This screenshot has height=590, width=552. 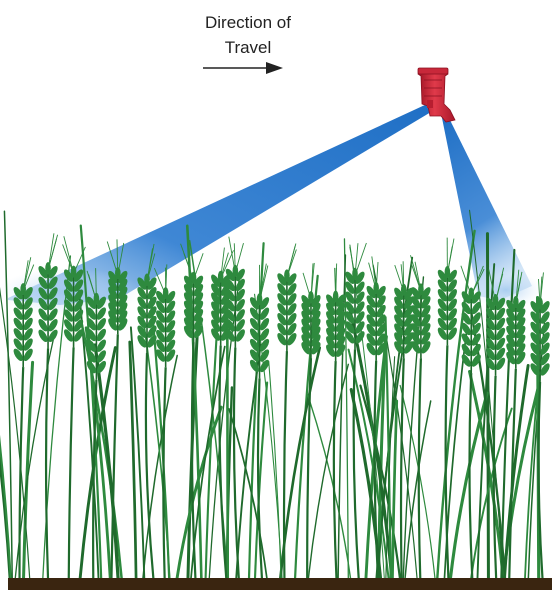 I want to click on spray-fan-right, so click(x=487, y=208).